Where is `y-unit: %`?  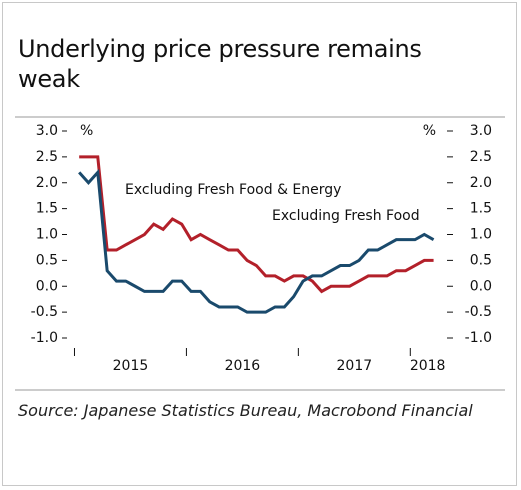
y-unit: % is located at coordinates (86, 131).